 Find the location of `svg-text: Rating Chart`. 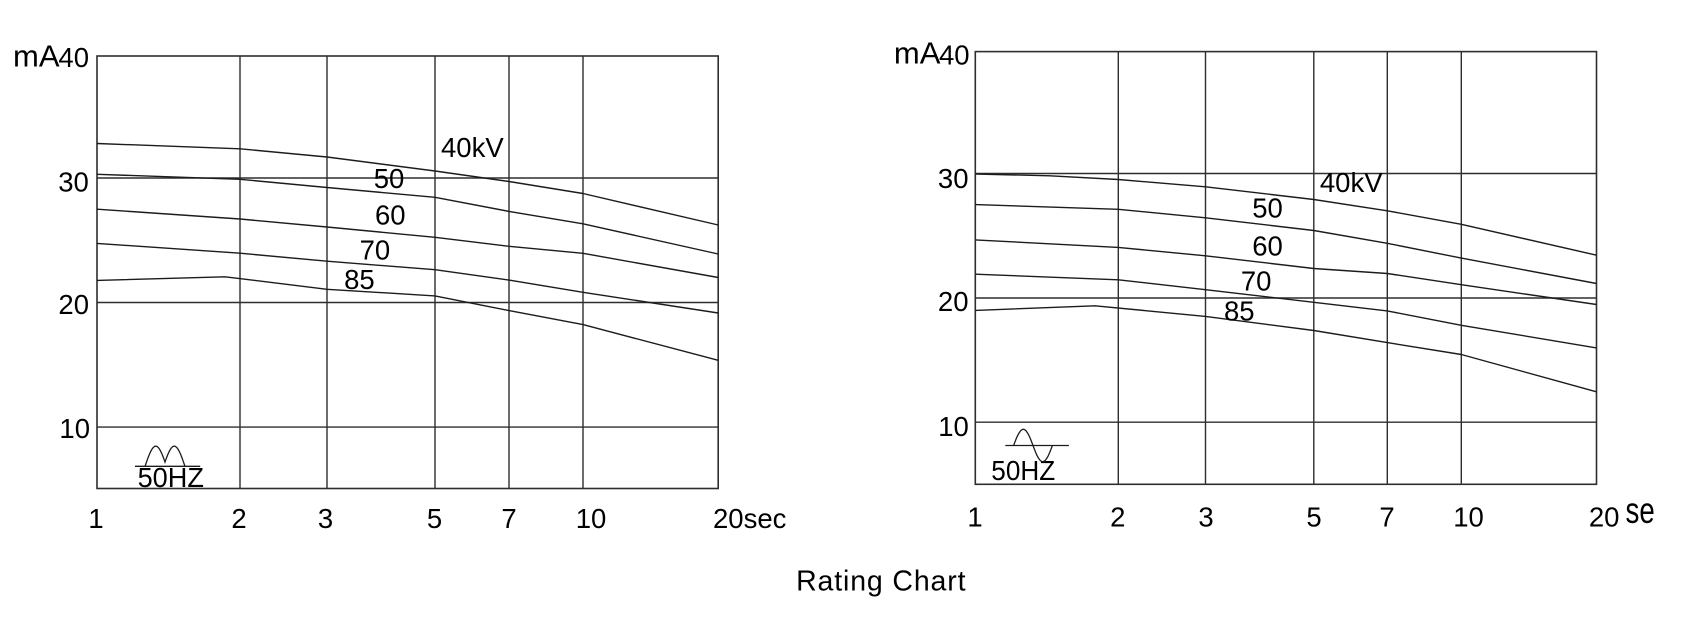

svg-text: Rating Chart is located at coordinates (880, 582).